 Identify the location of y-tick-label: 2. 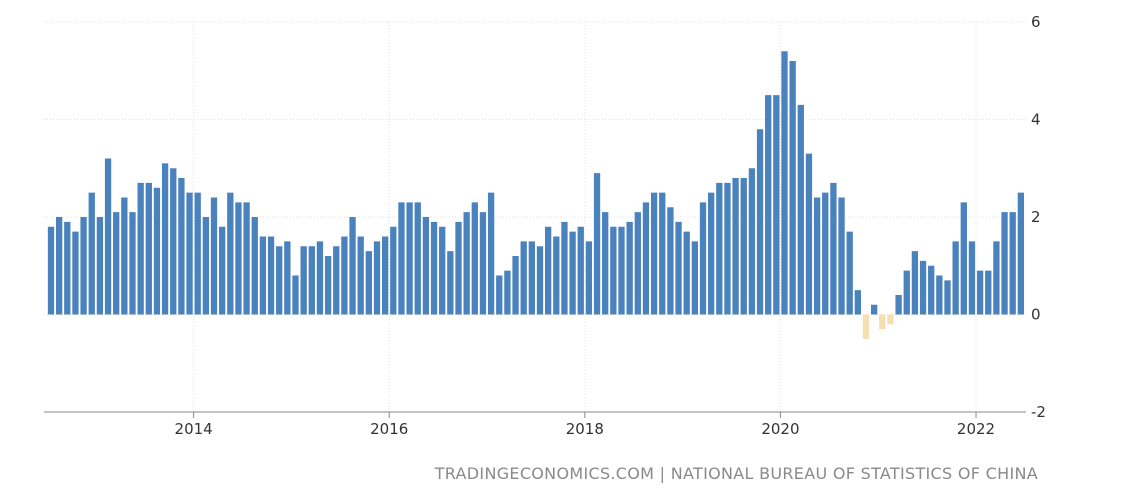
(1036, 217).